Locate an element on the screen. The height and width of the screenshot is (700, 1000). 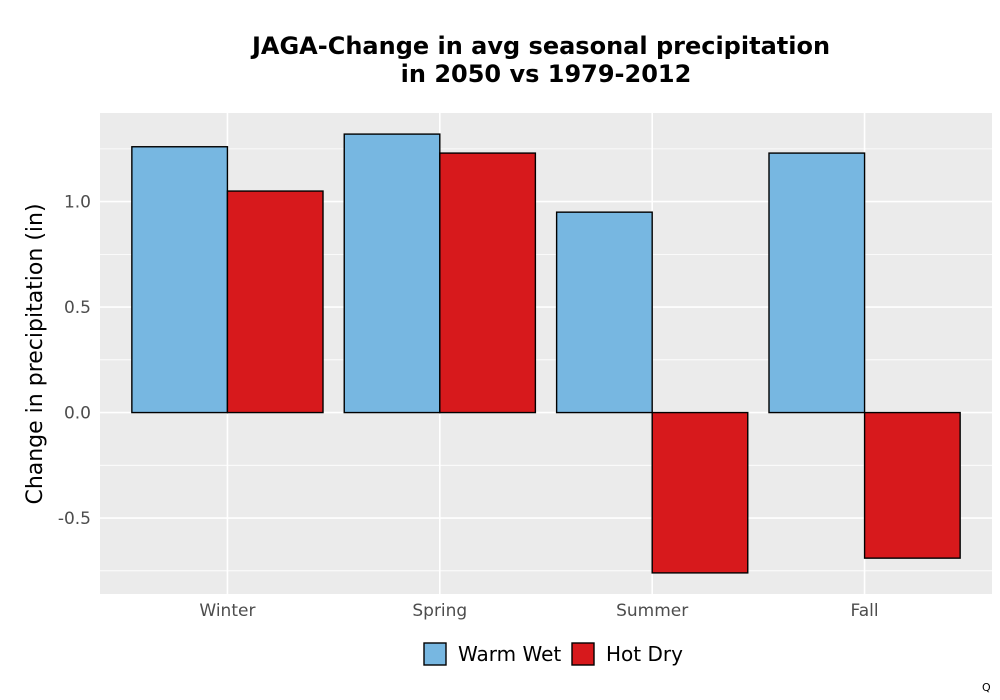
y-tick-label: -0.5 is located at coordinates (74, 519).